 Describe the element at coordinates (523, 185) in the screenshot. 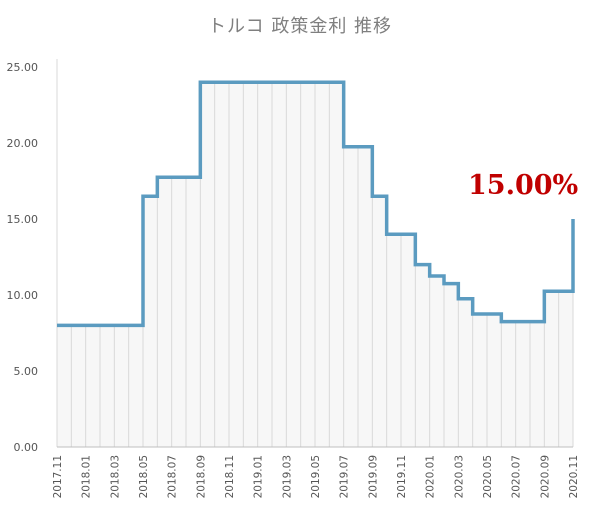

I see `current-rate-annotation: 15.00%` at that location.